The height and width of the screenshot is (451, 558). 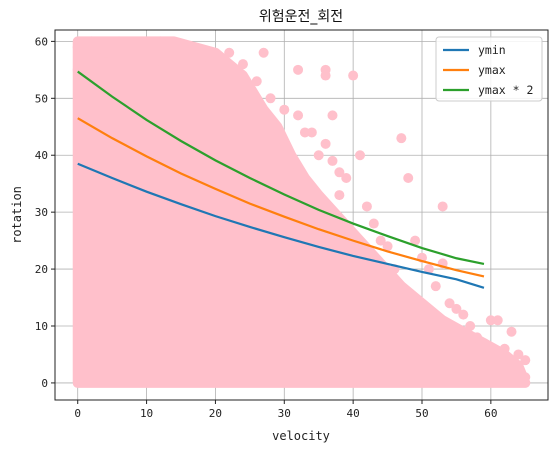 What do you see at coordinates (301, 17) in the screenshot?
I see `chart-title: 위험운전_회전` at bounding box center [301, 17].